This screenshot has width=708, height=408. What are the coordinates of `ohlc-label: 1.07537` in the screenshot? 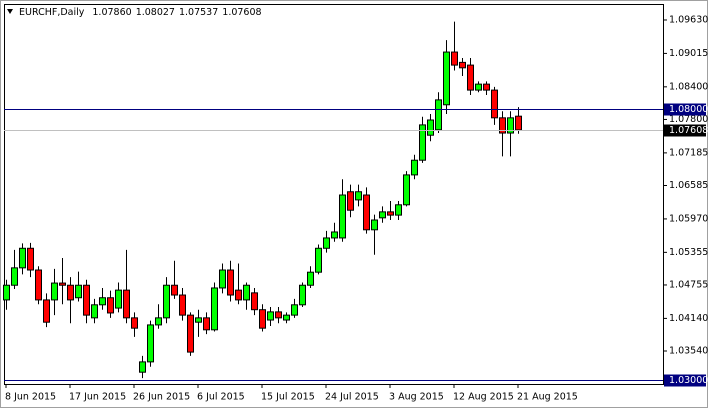 It's located at (198, 12).